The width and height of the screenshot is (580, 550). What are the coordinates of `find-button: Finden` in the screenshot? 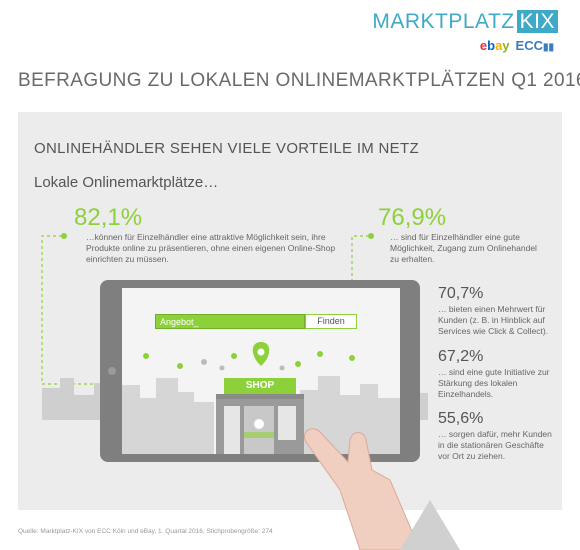 It's located at (331, 321).